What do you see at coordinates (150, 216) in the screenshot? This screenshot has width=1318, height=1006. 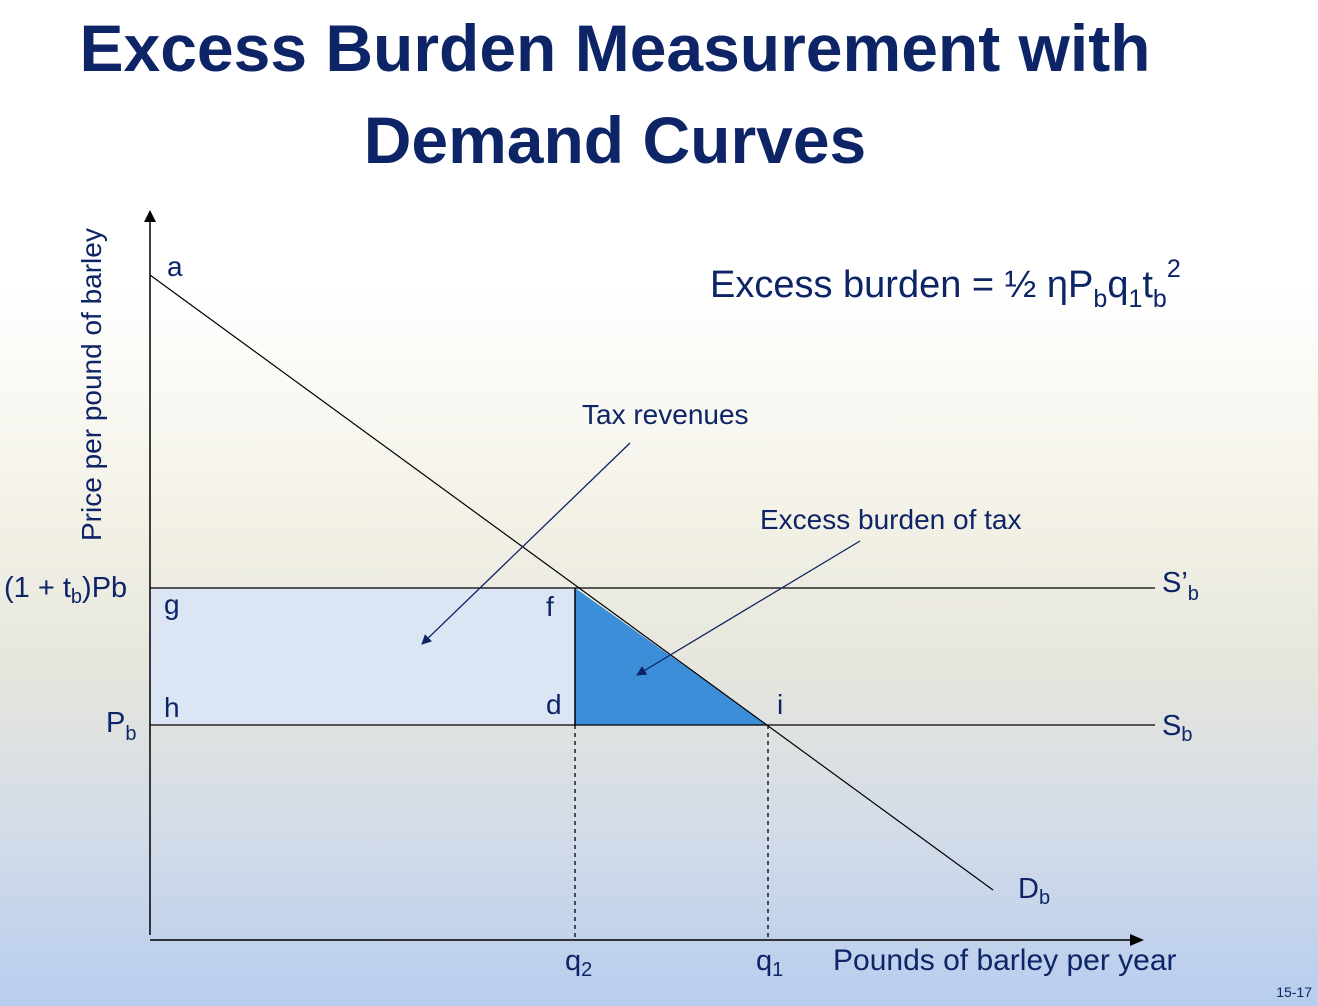 I see `y-axis-arrow` at bounding box center [150, 216].